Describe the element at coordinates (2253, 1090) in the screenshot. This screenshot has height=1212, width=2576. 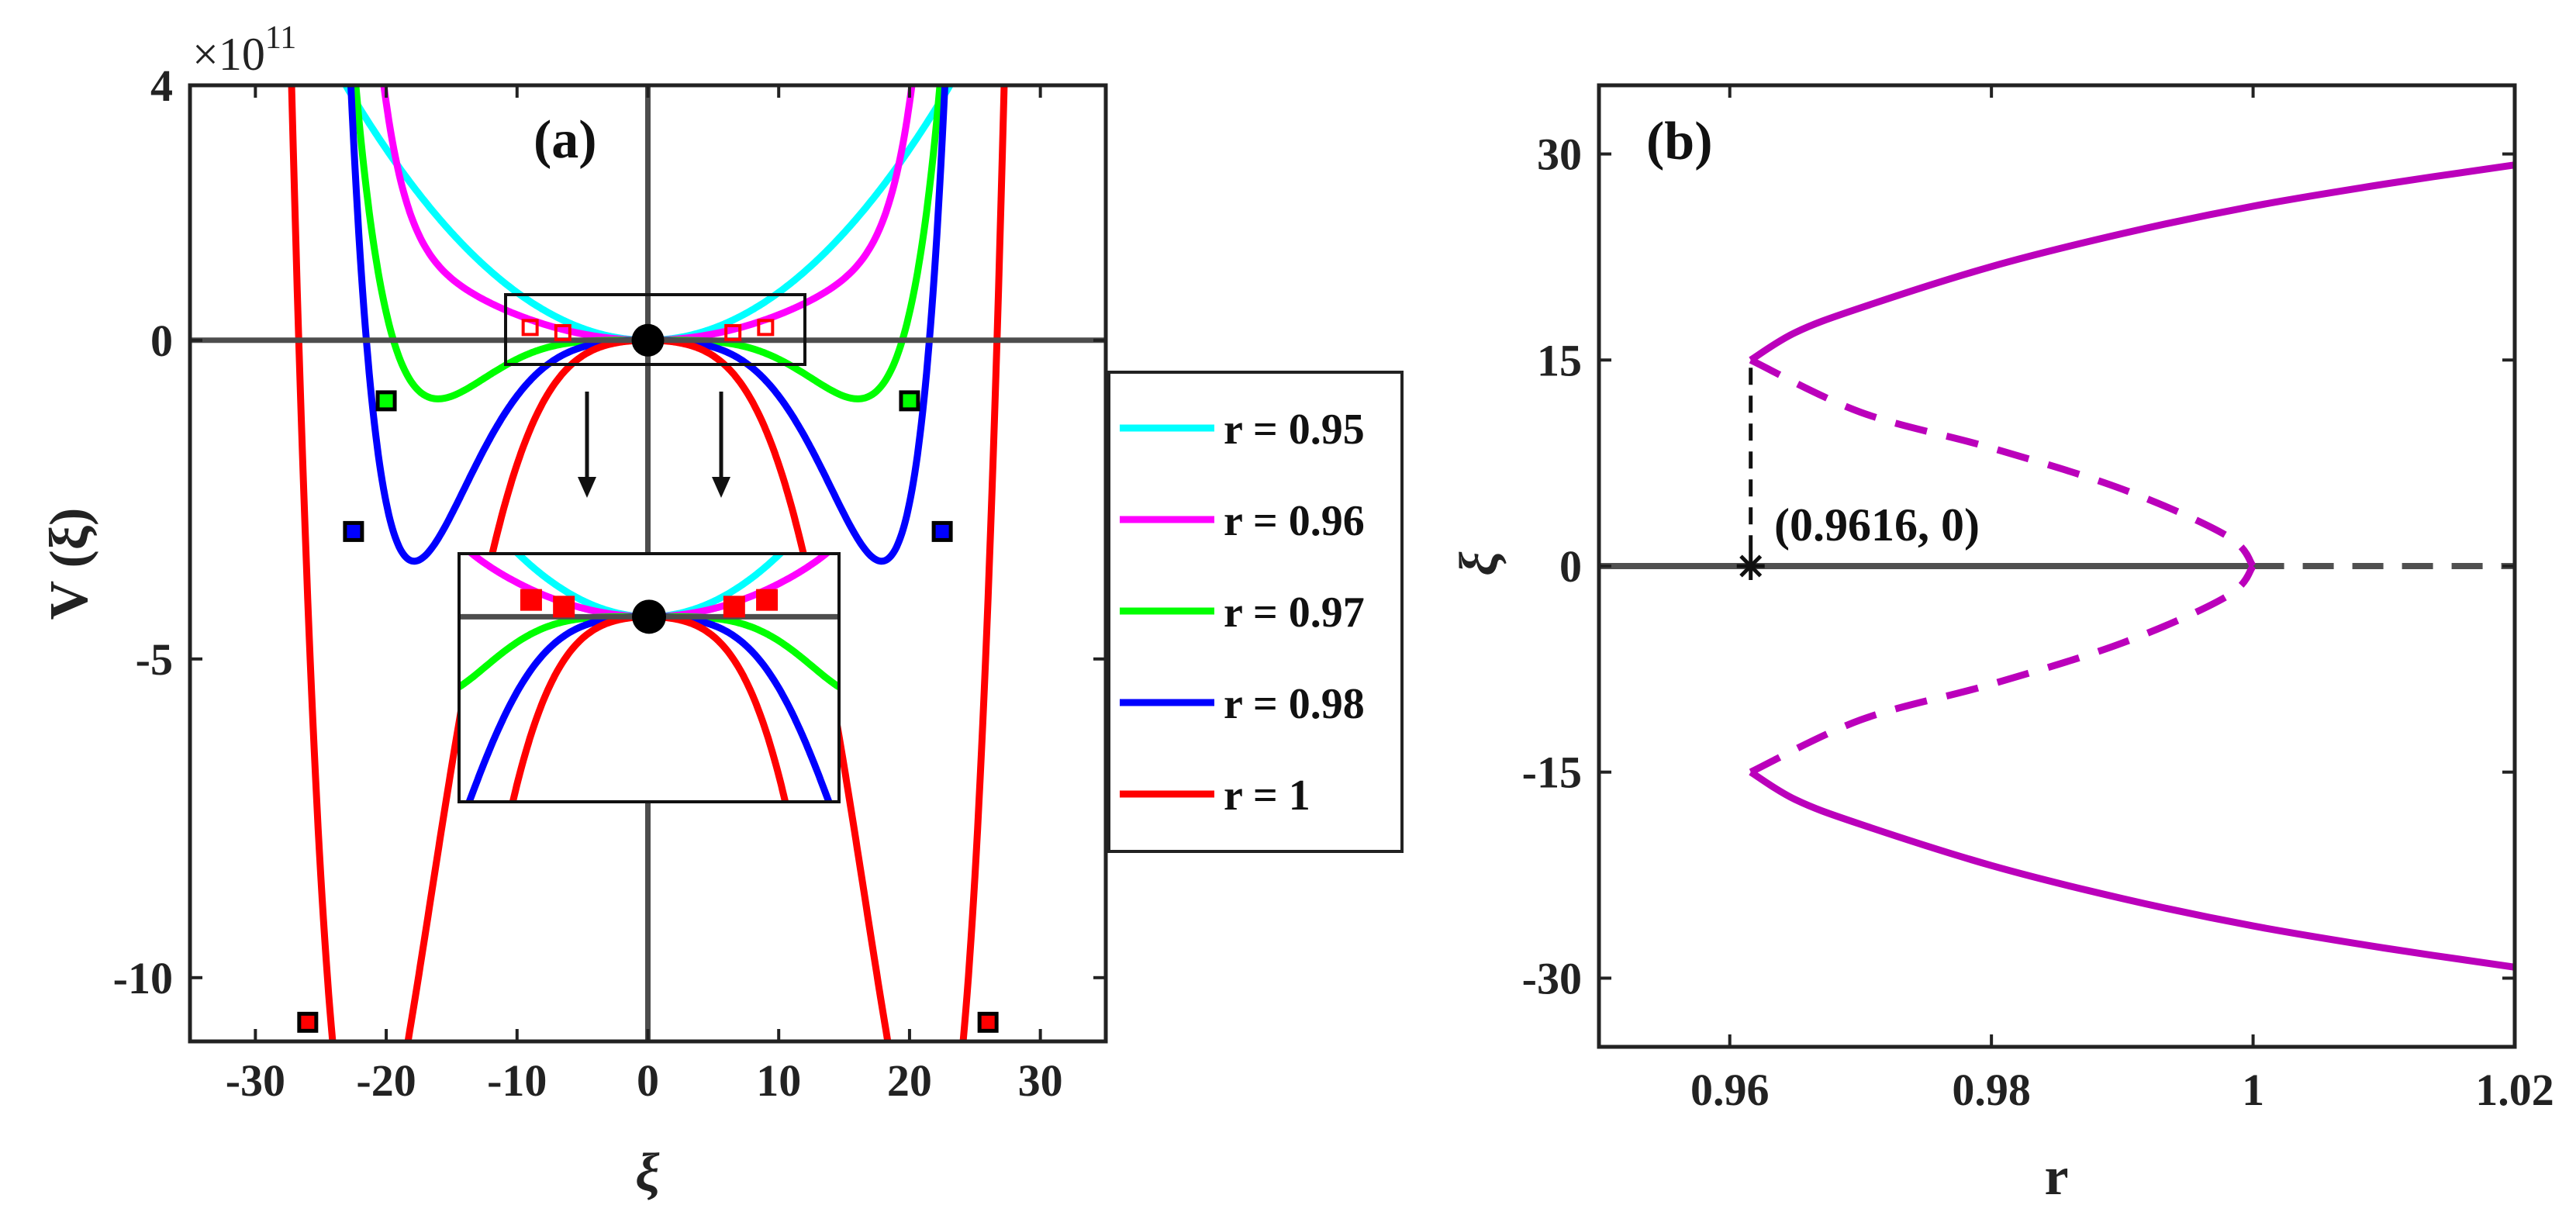
I see `x-tick-label-b: 1` at that location.